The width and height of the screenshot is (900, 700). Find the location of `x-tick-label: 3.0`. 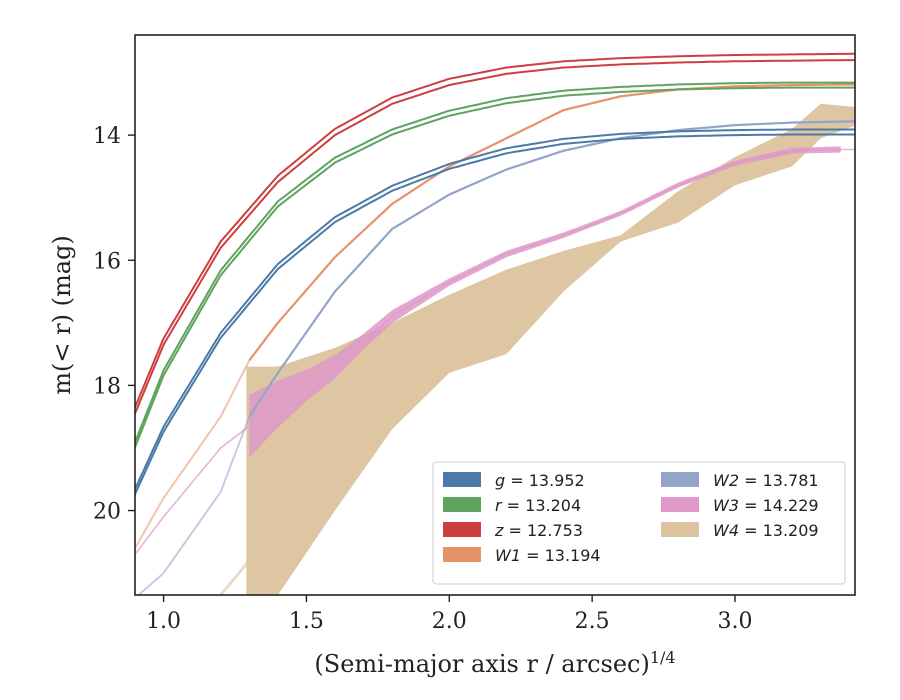

x-tick-label: 3.0 is located at coordinates (735, 621).